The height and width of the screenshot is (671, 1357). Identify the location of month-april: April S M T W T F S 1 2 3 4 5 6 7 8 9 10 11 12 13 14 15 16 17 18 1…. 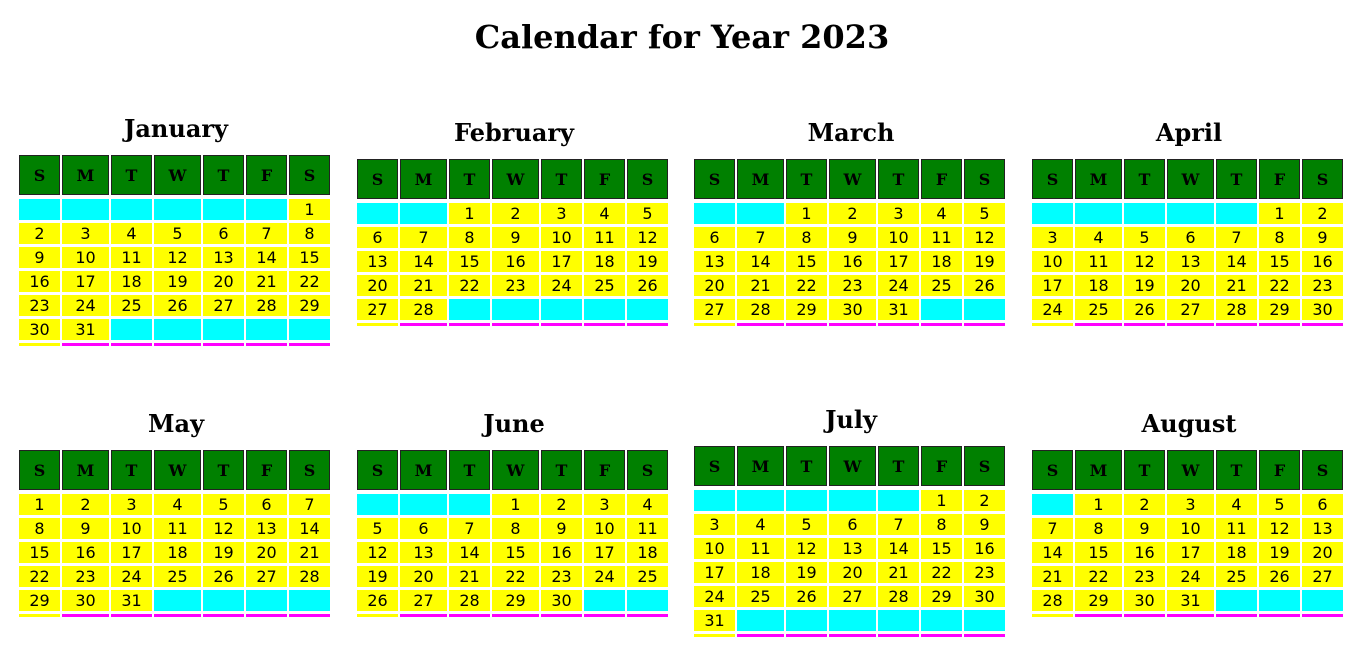
(1189, 222).